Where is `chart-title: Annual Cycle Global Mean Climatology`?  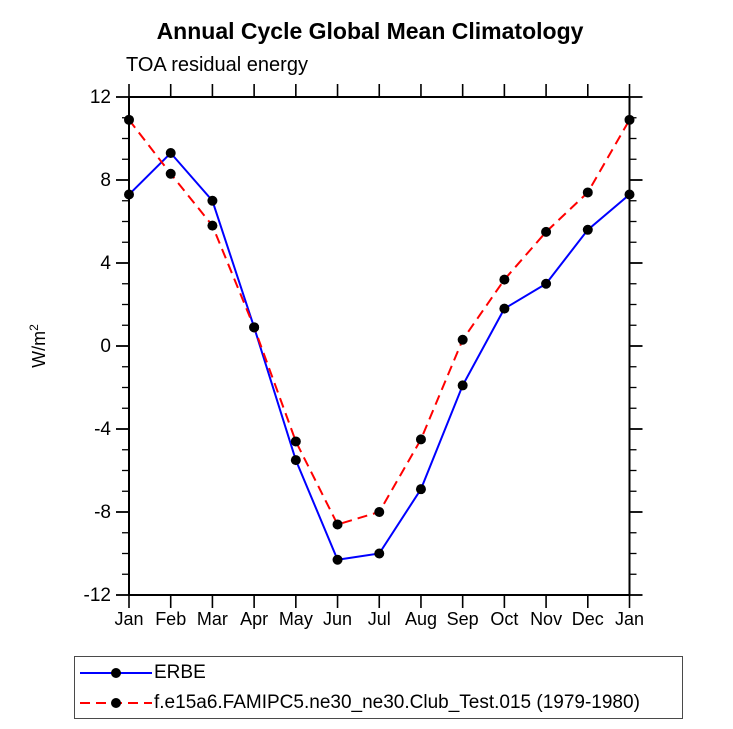
chart-title: Annual Cycle Global Mean Climatology is located at coordinates (370, 31).